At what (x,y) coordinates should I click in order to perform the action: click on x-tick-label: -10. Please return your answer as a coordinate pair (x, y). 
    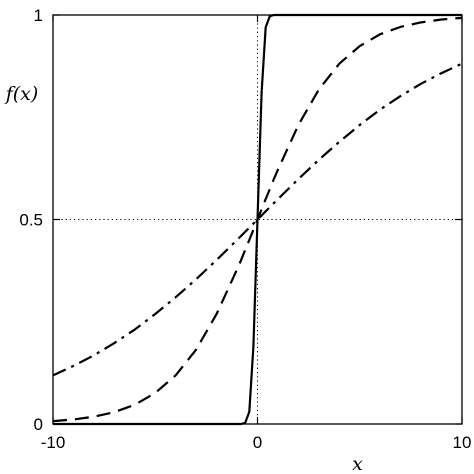
    Looking at the image, I should click on (53, 442).